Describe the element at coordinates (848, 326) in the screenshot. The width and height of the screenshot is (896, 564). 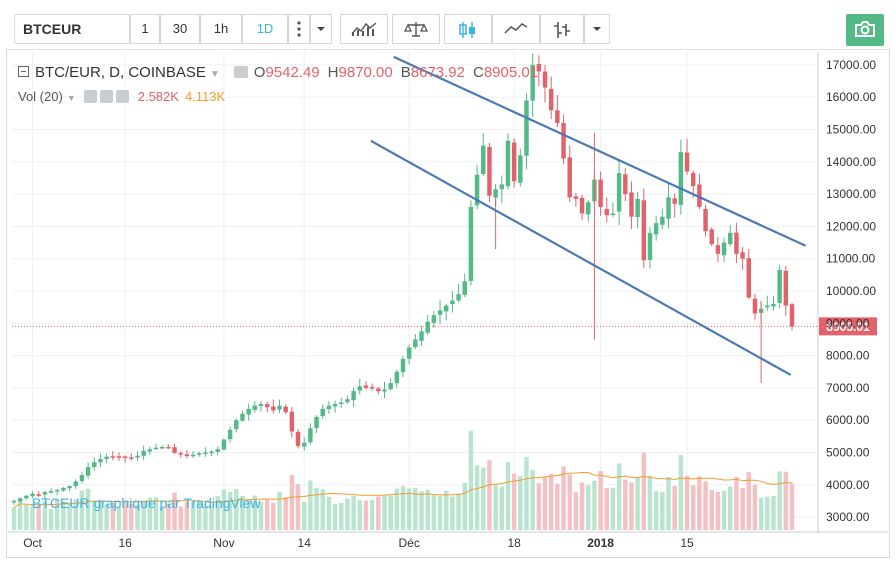
I see `last-price-badge` at that location.